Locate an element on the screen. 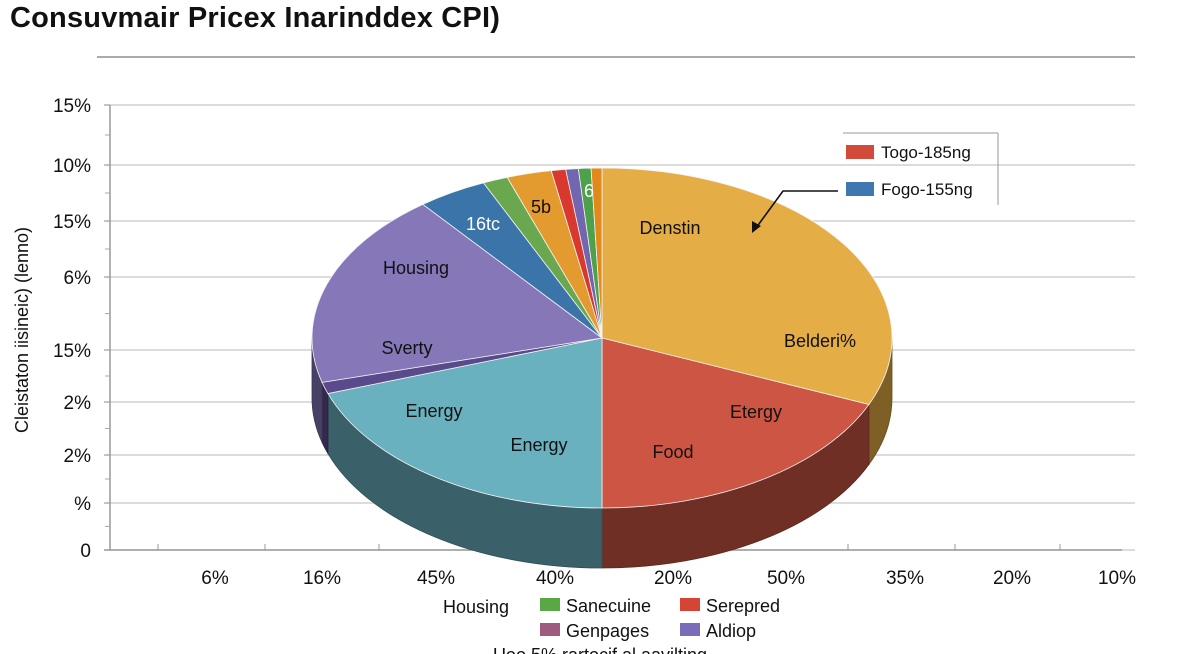  slice-label: Sverty is located at coordinates (406, 348).